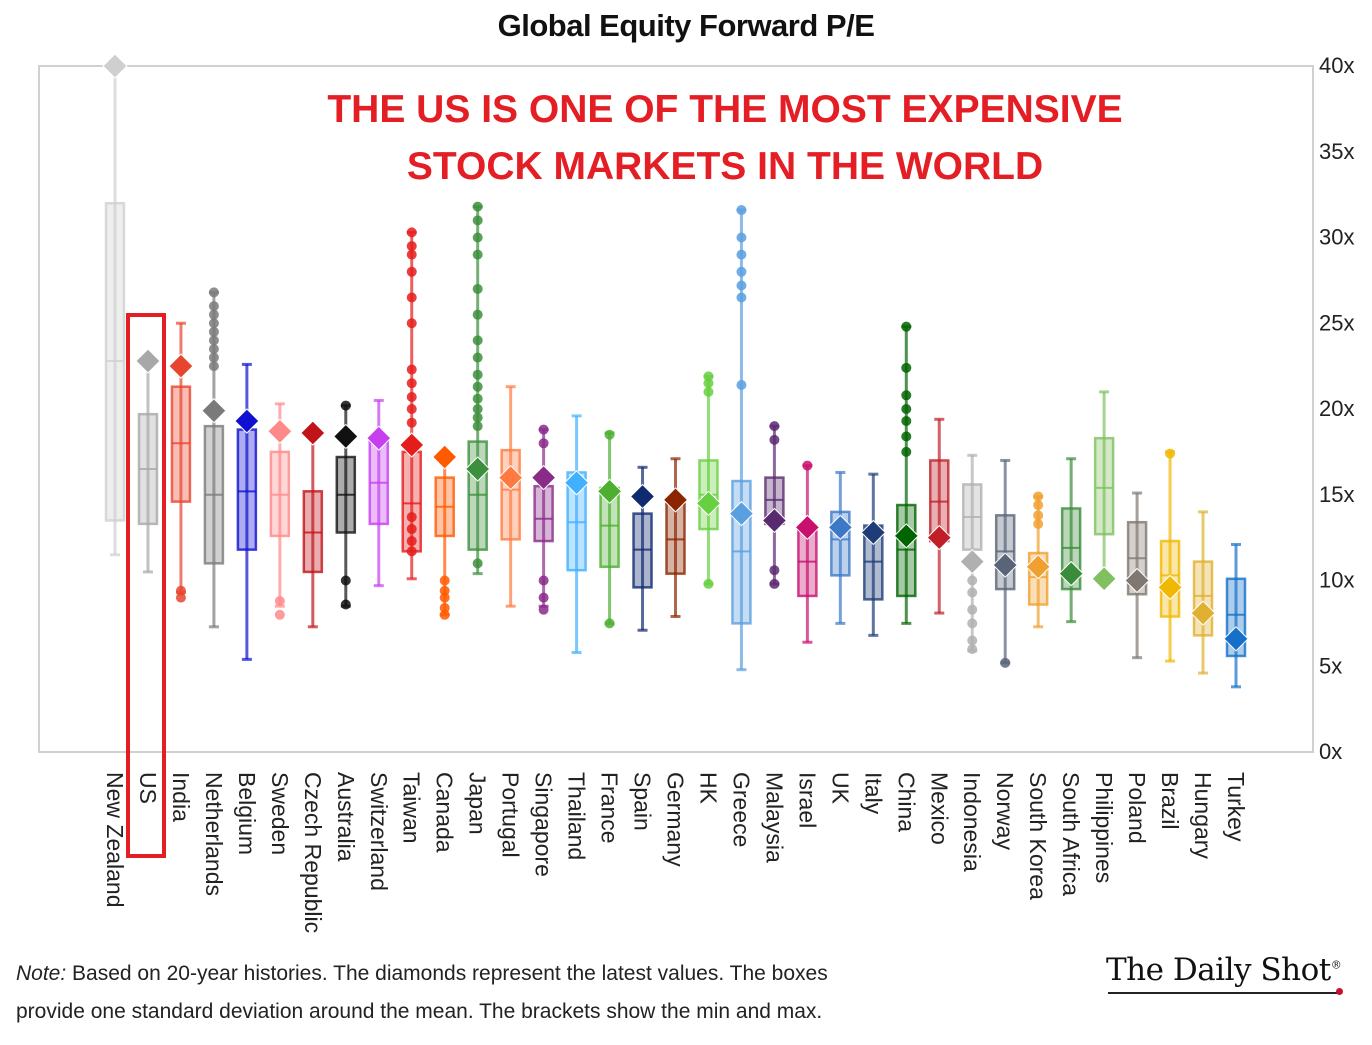 Image resolution: width=1372 pixels, height=1045 pixels. Describe the element at coordinates (906, 536) in the screenshot. I see `latest-diamond-china` at that location.